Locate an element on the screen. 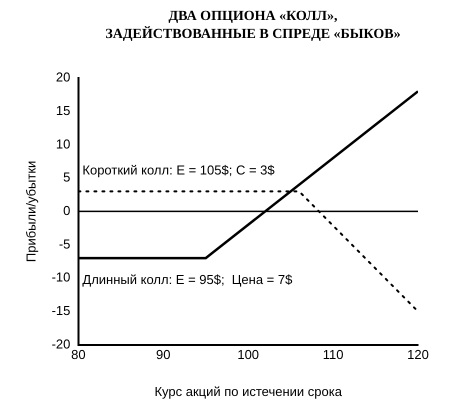 Image resolution: width=466 pixels, height=410 pixels. y-tick-label: 10 is located at coordinates (63, 144).